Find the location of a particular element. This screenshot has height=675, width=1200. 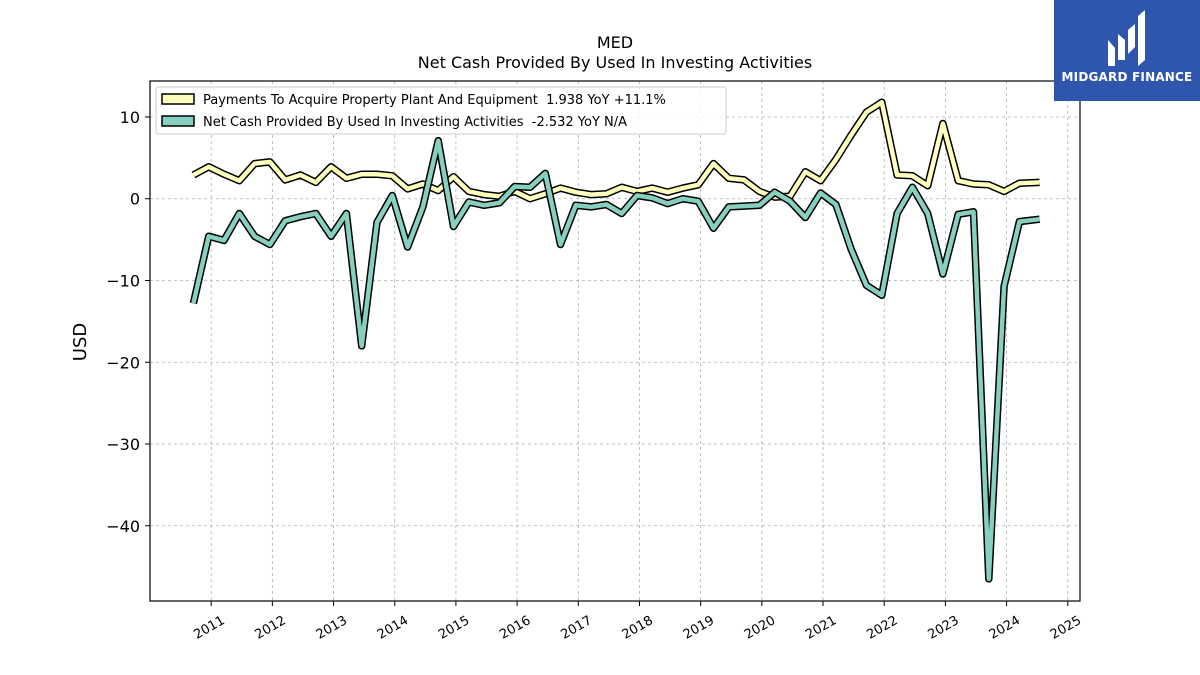

brand-logo: MIDGARD FINANCE is located at coordinates (1127, 50).